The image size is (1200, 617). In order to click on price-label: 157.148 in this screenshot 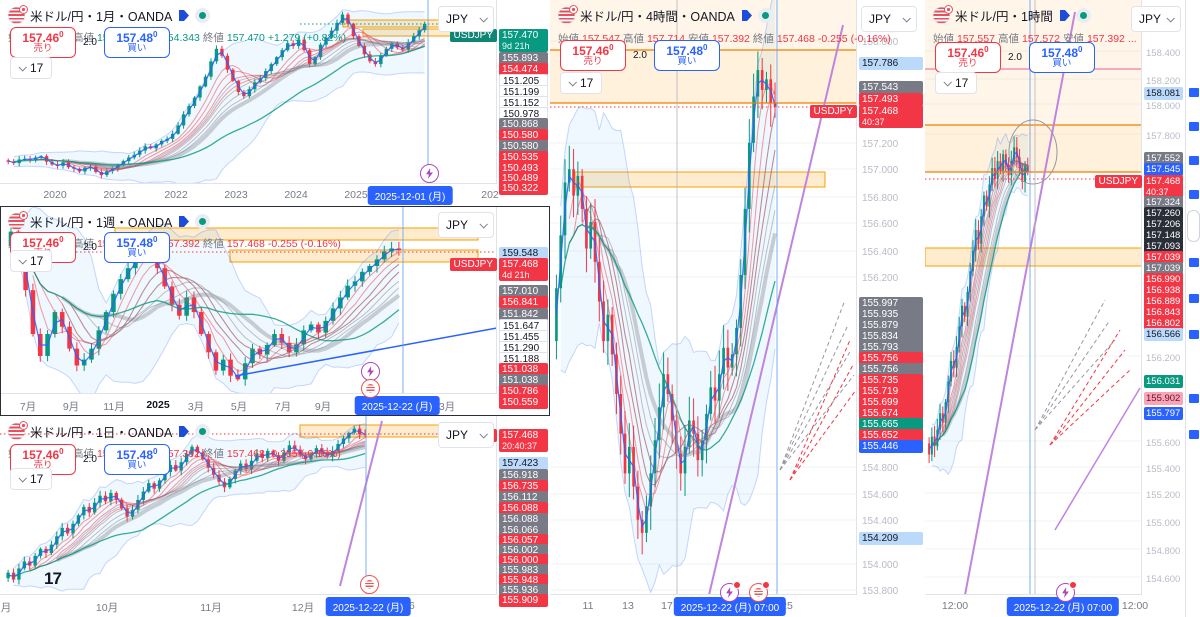, I will do `click(1163, 235)`.